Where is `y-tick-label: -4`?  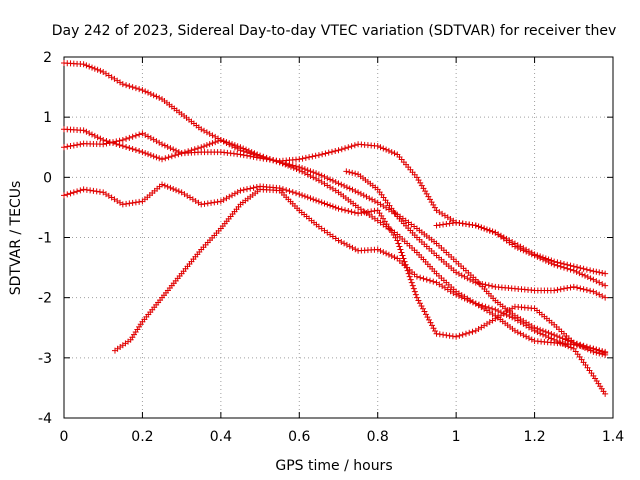 y-tick-label: -4 is located at coordinates (45, 419).